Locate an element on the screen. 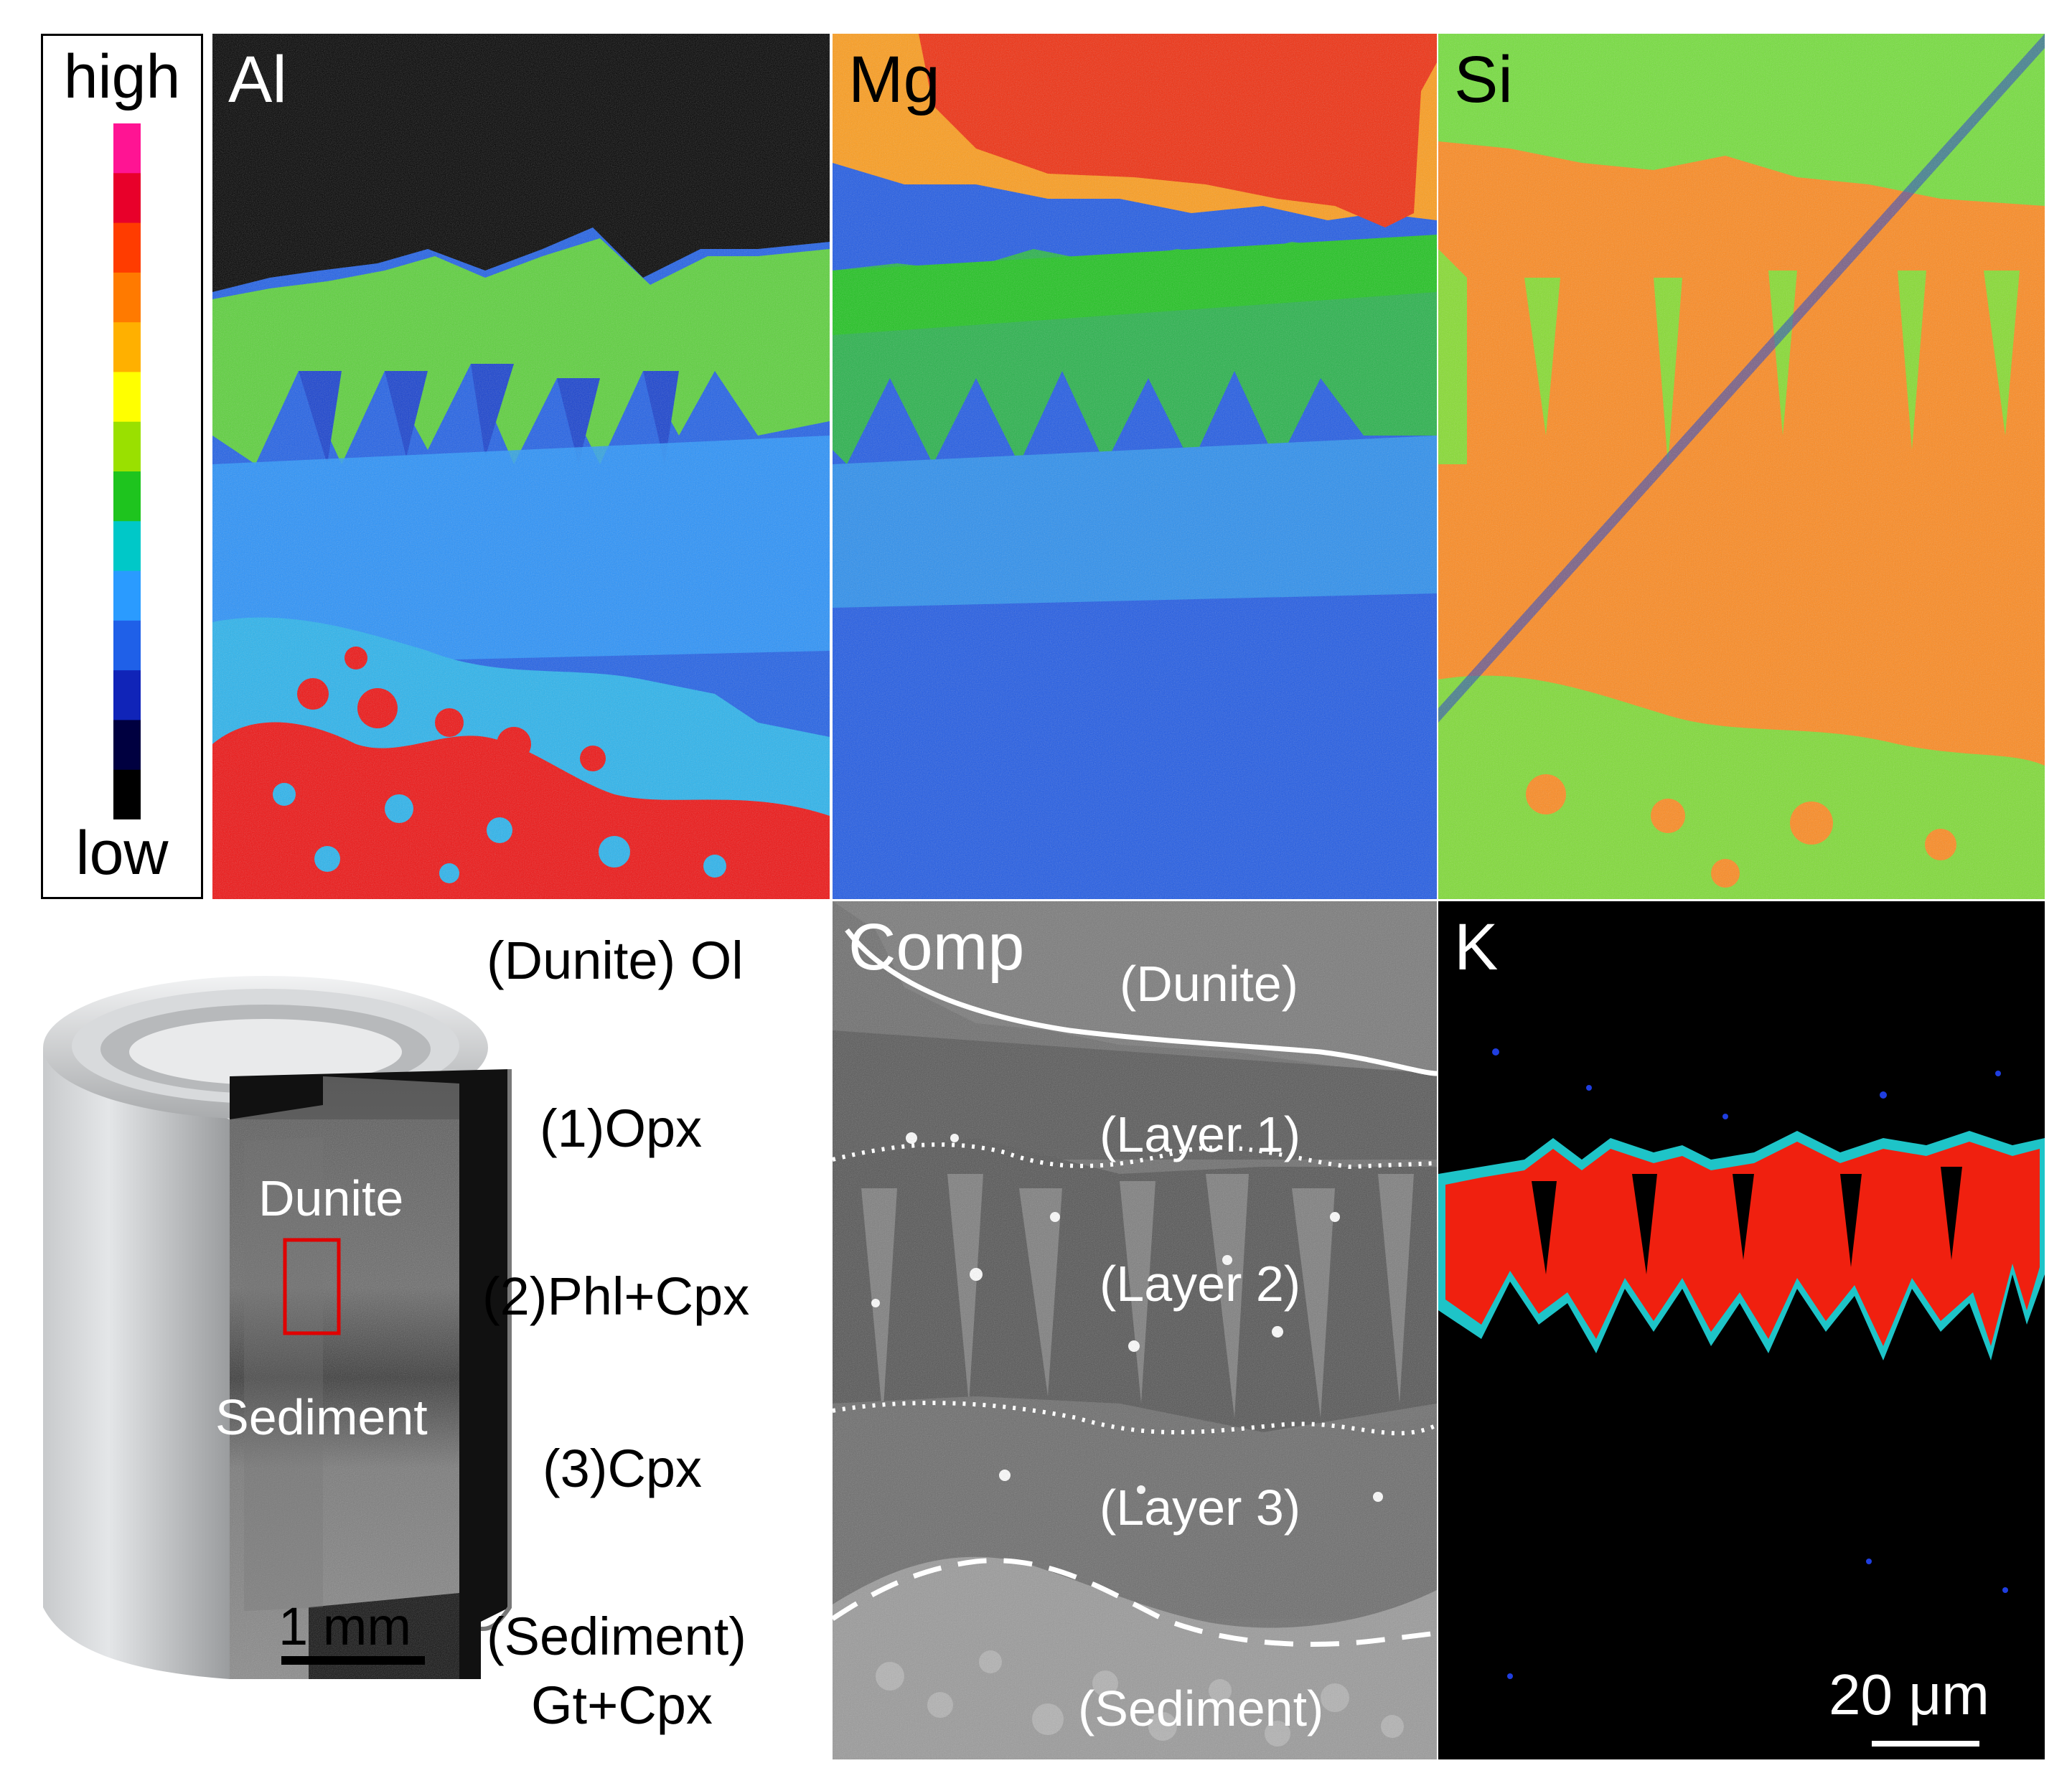 The height and width of the screenshot is (1786, 2072). comp-label-sediment: (Sediment) is located at coordinates (1201, 1708).